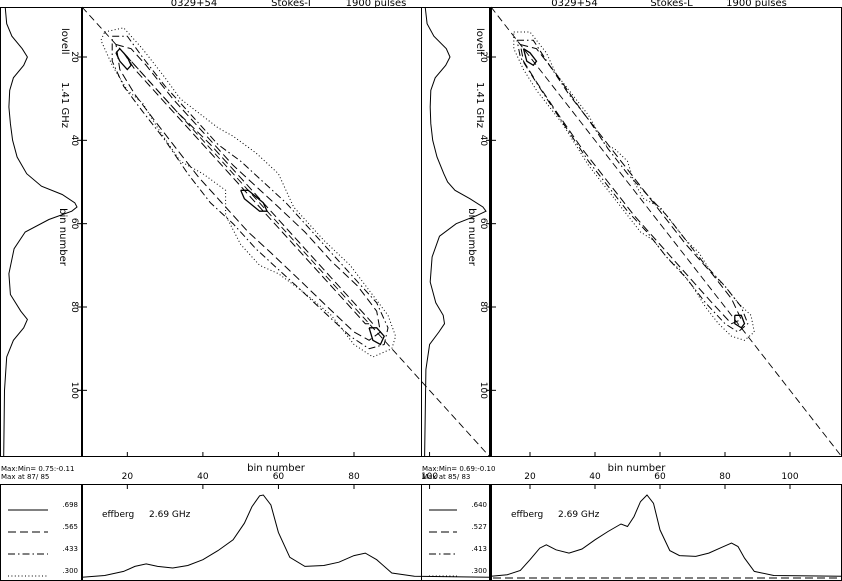 The width and height of the screenshot is (842, 581). I want to click on p2-ylabel: bin number, so click(471, 237).